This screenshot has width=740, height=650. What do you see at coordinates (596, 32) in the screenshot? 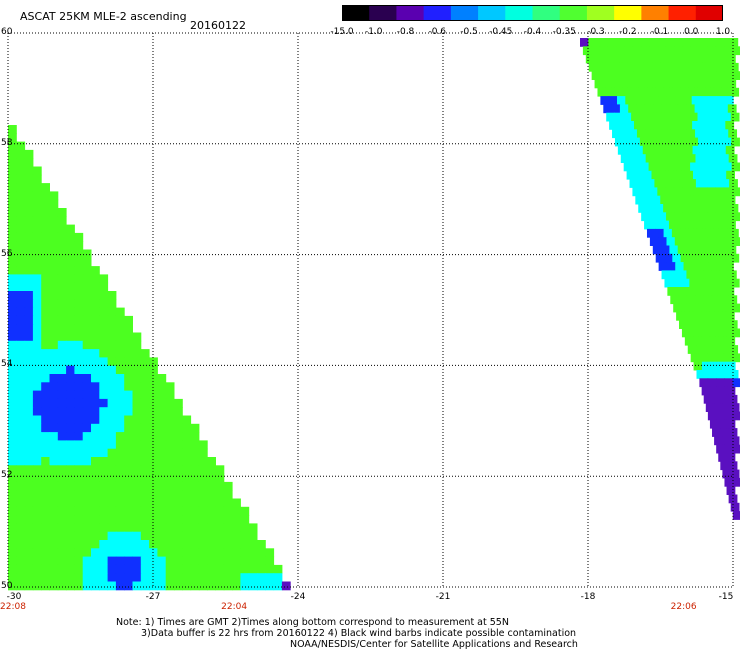
I see `colorbar-label: -0.3` at bounding box center [596, 32].